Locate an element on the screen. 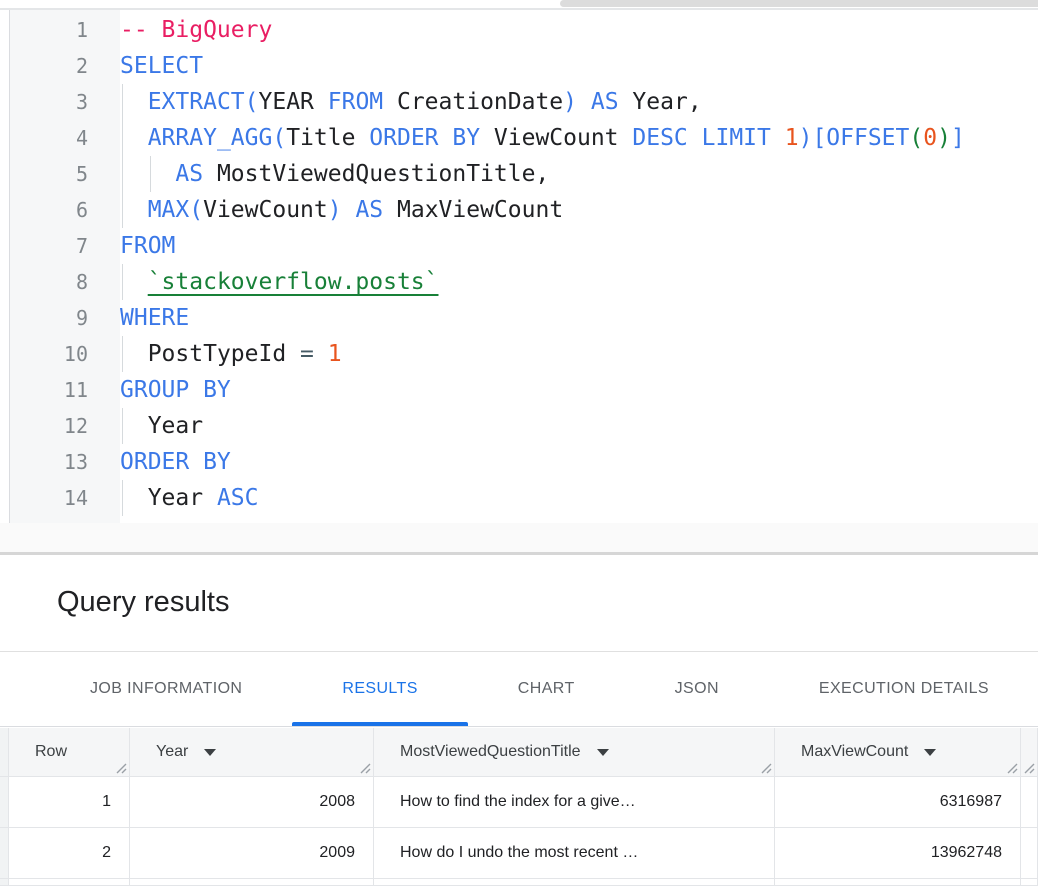  code-line: 2 SELECT is located at coordinates (519, 66).